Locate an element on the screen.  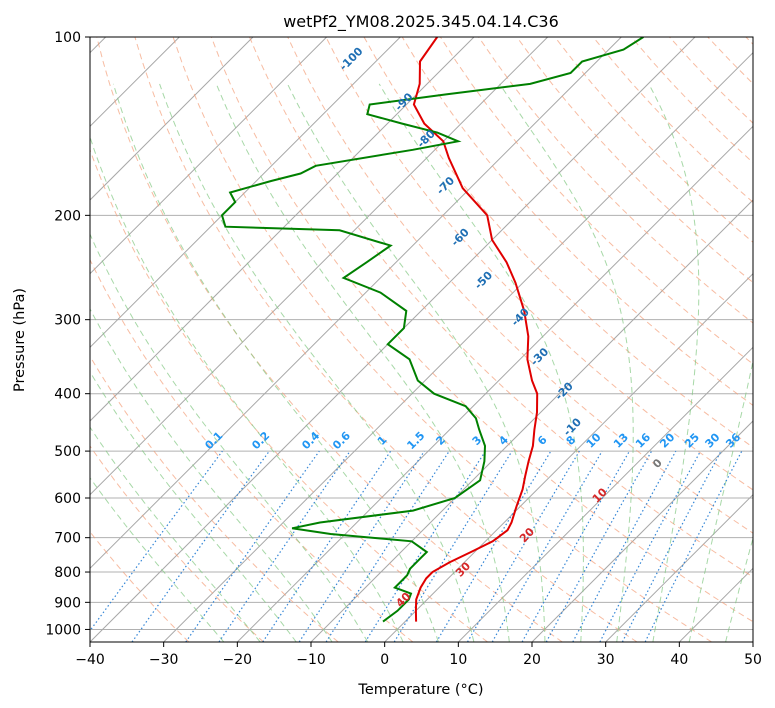
mixing-ratio-label: 16 is located at coordinates (643, 440).